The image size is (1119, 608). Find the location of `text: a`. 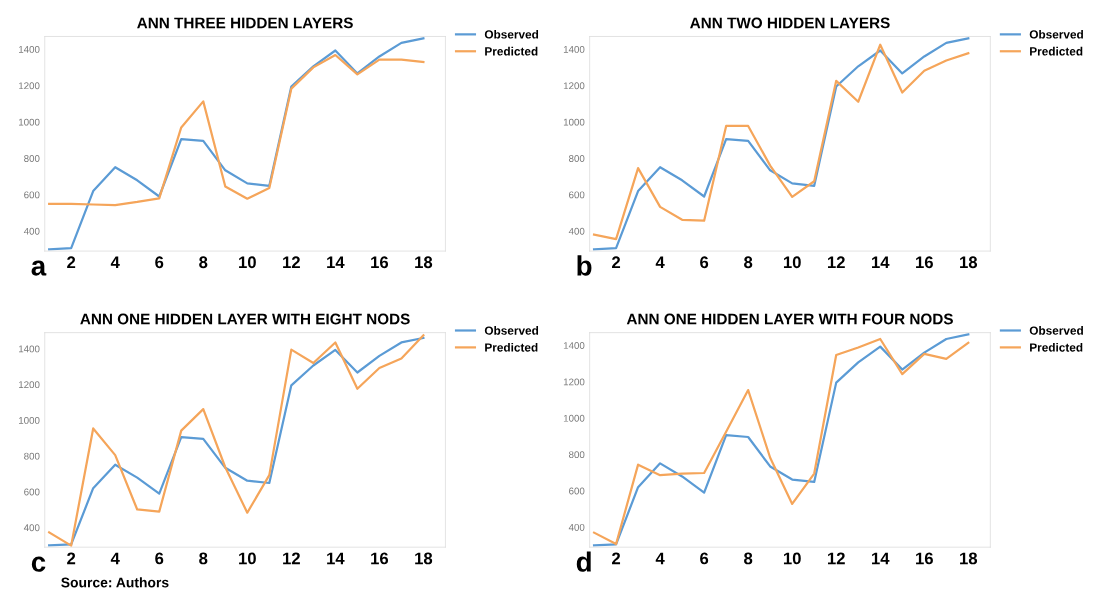

text: a is located at coordinates (39, 268).